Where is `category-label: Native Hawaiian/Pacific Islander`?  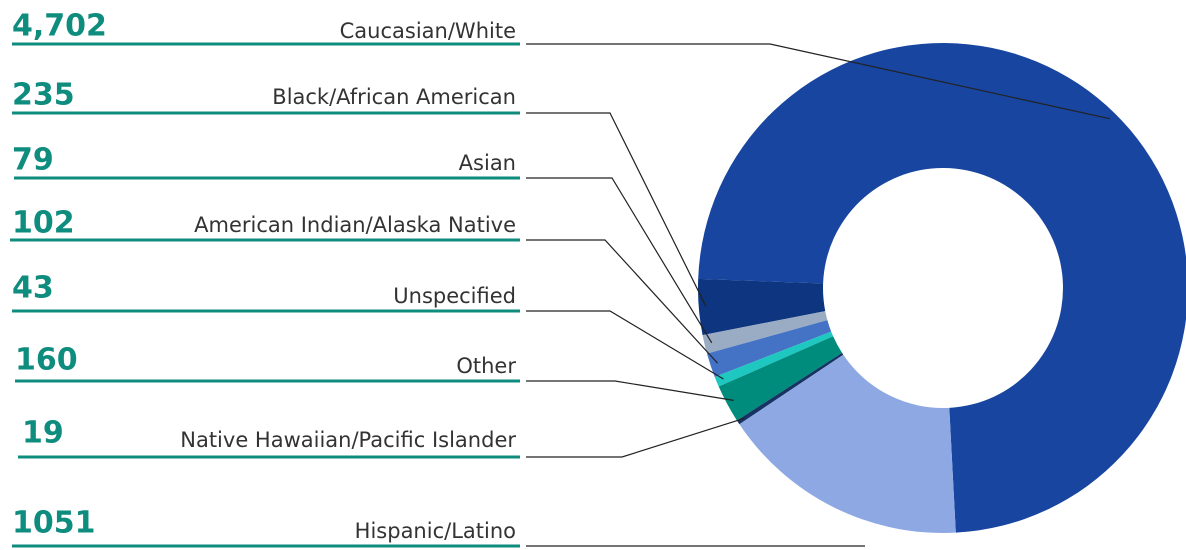 category-label: Native Hawaiian/Pacific Islander is located at coordinates (348, 440).